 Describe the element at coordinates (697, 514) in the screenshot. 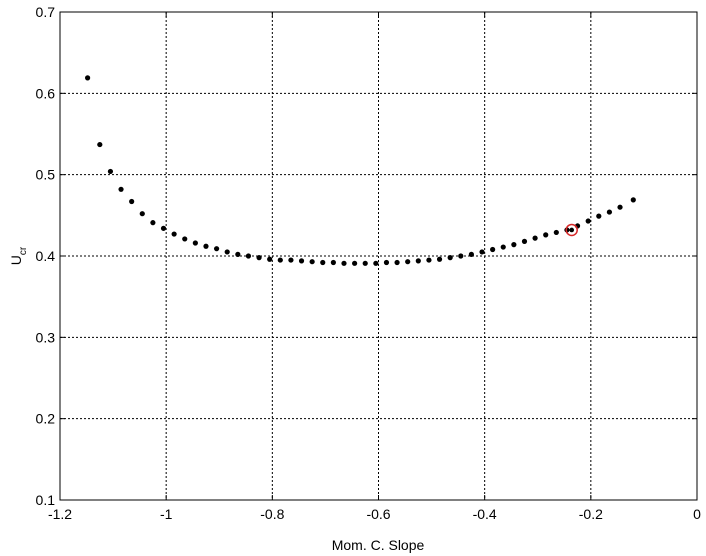

I see `x-tick-label: 0` at that location.